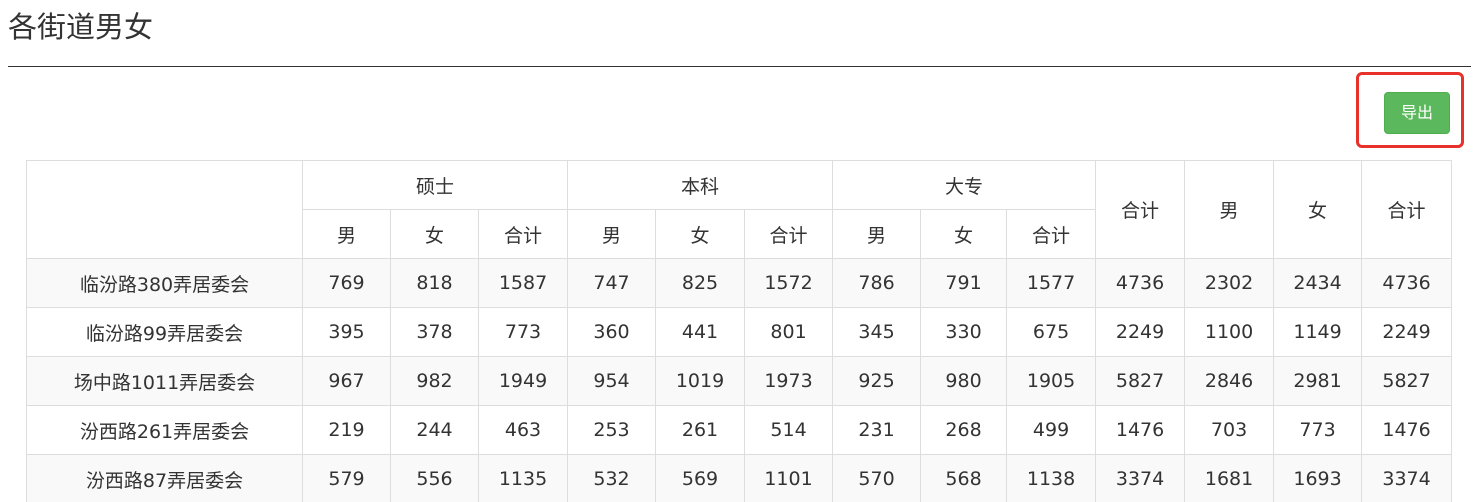 The image size is (1482, 502). Describe the element at coordinates (164, 430) in the screenshot. I see `row-name-cell: 汾西路261弄居委会` at that location.